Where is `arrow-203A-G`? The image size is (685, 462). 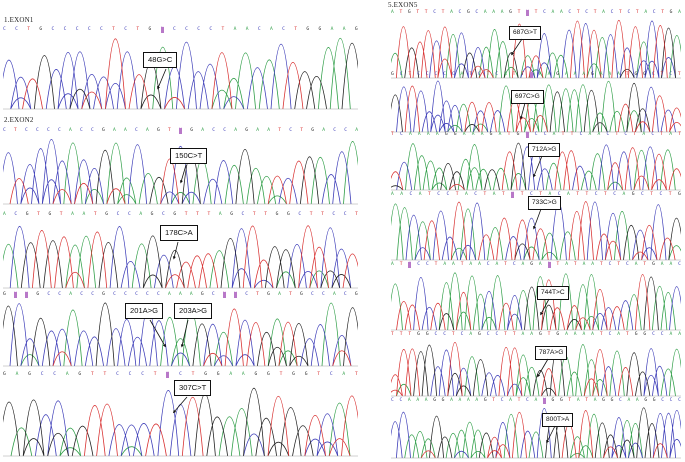
arrow-203A-G is located at coordinates (184, 333).